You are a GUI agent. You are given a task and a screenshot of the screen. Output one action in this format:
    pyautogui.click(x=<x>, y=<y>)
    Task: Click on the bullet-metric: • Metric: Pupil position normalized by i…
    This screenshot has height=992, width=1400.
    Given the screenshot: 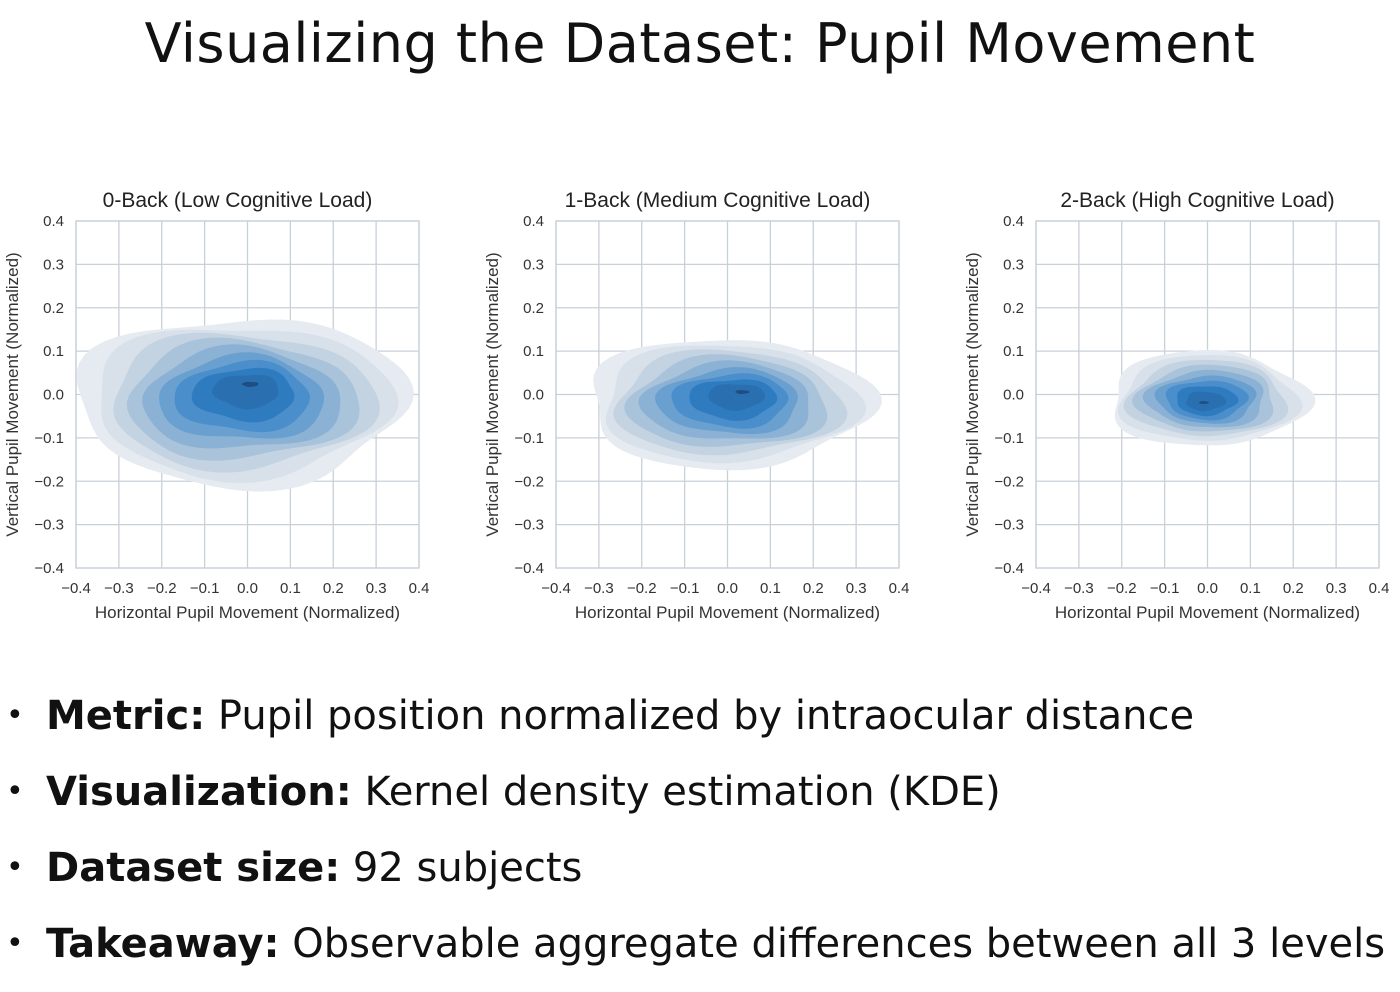 What is the action you would take?
    pyautogui.click(x=700, y=716)
    